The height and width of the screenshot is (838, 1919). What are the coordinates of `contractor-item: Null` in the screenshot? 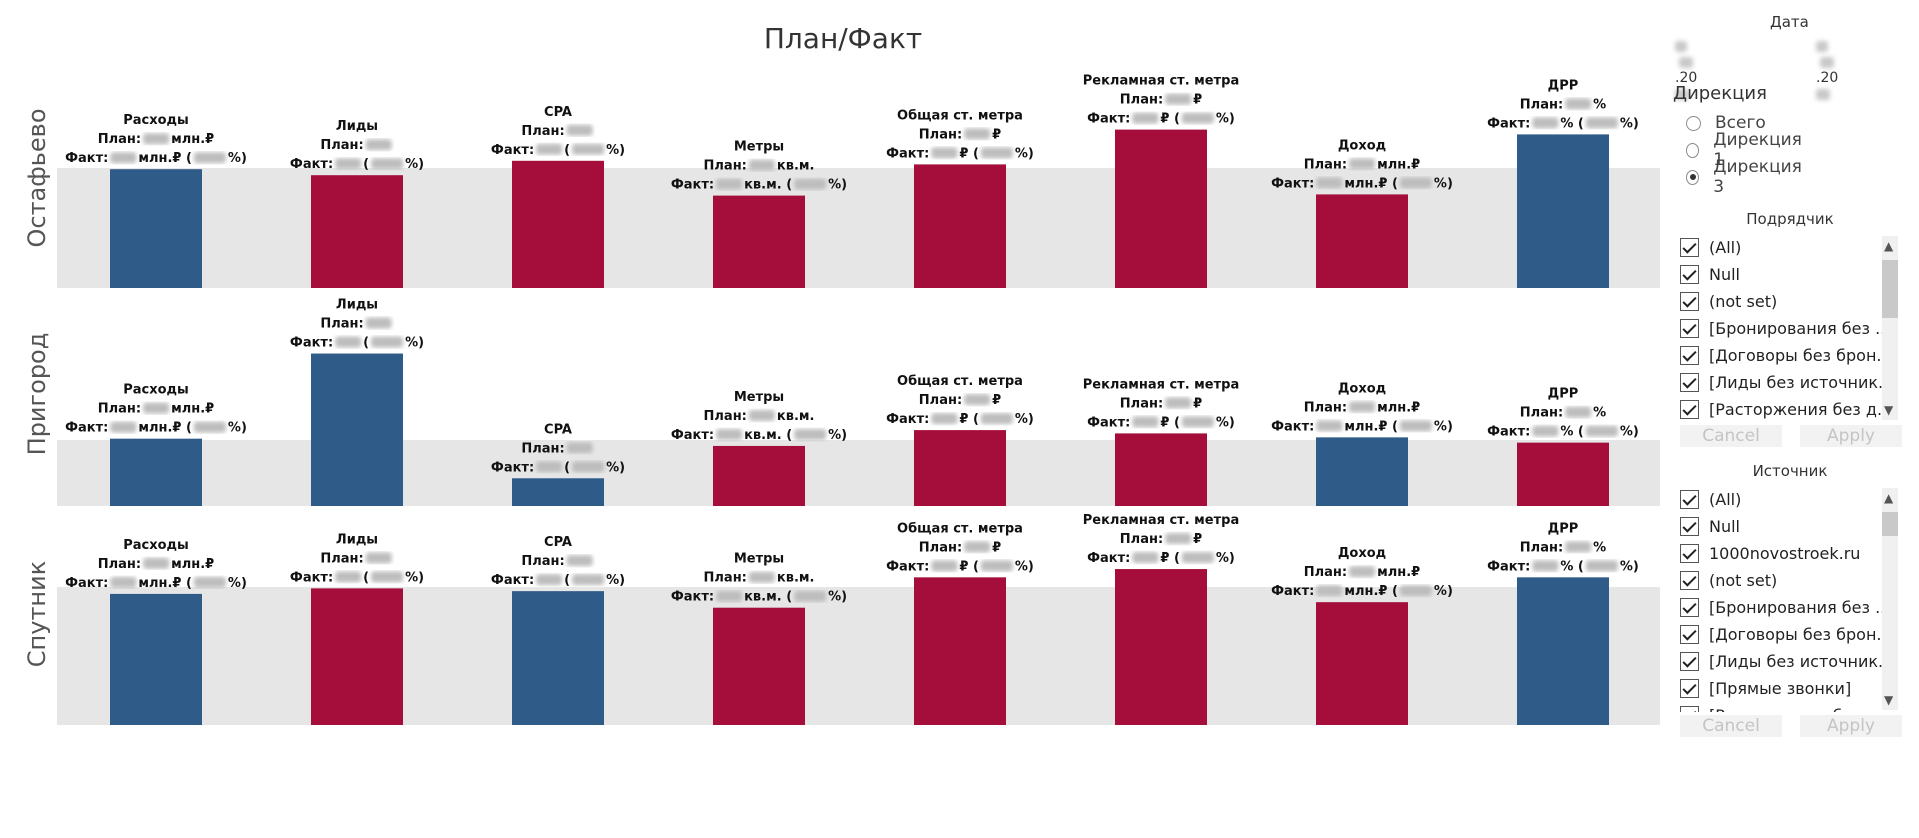 It's located at (1793, 274).